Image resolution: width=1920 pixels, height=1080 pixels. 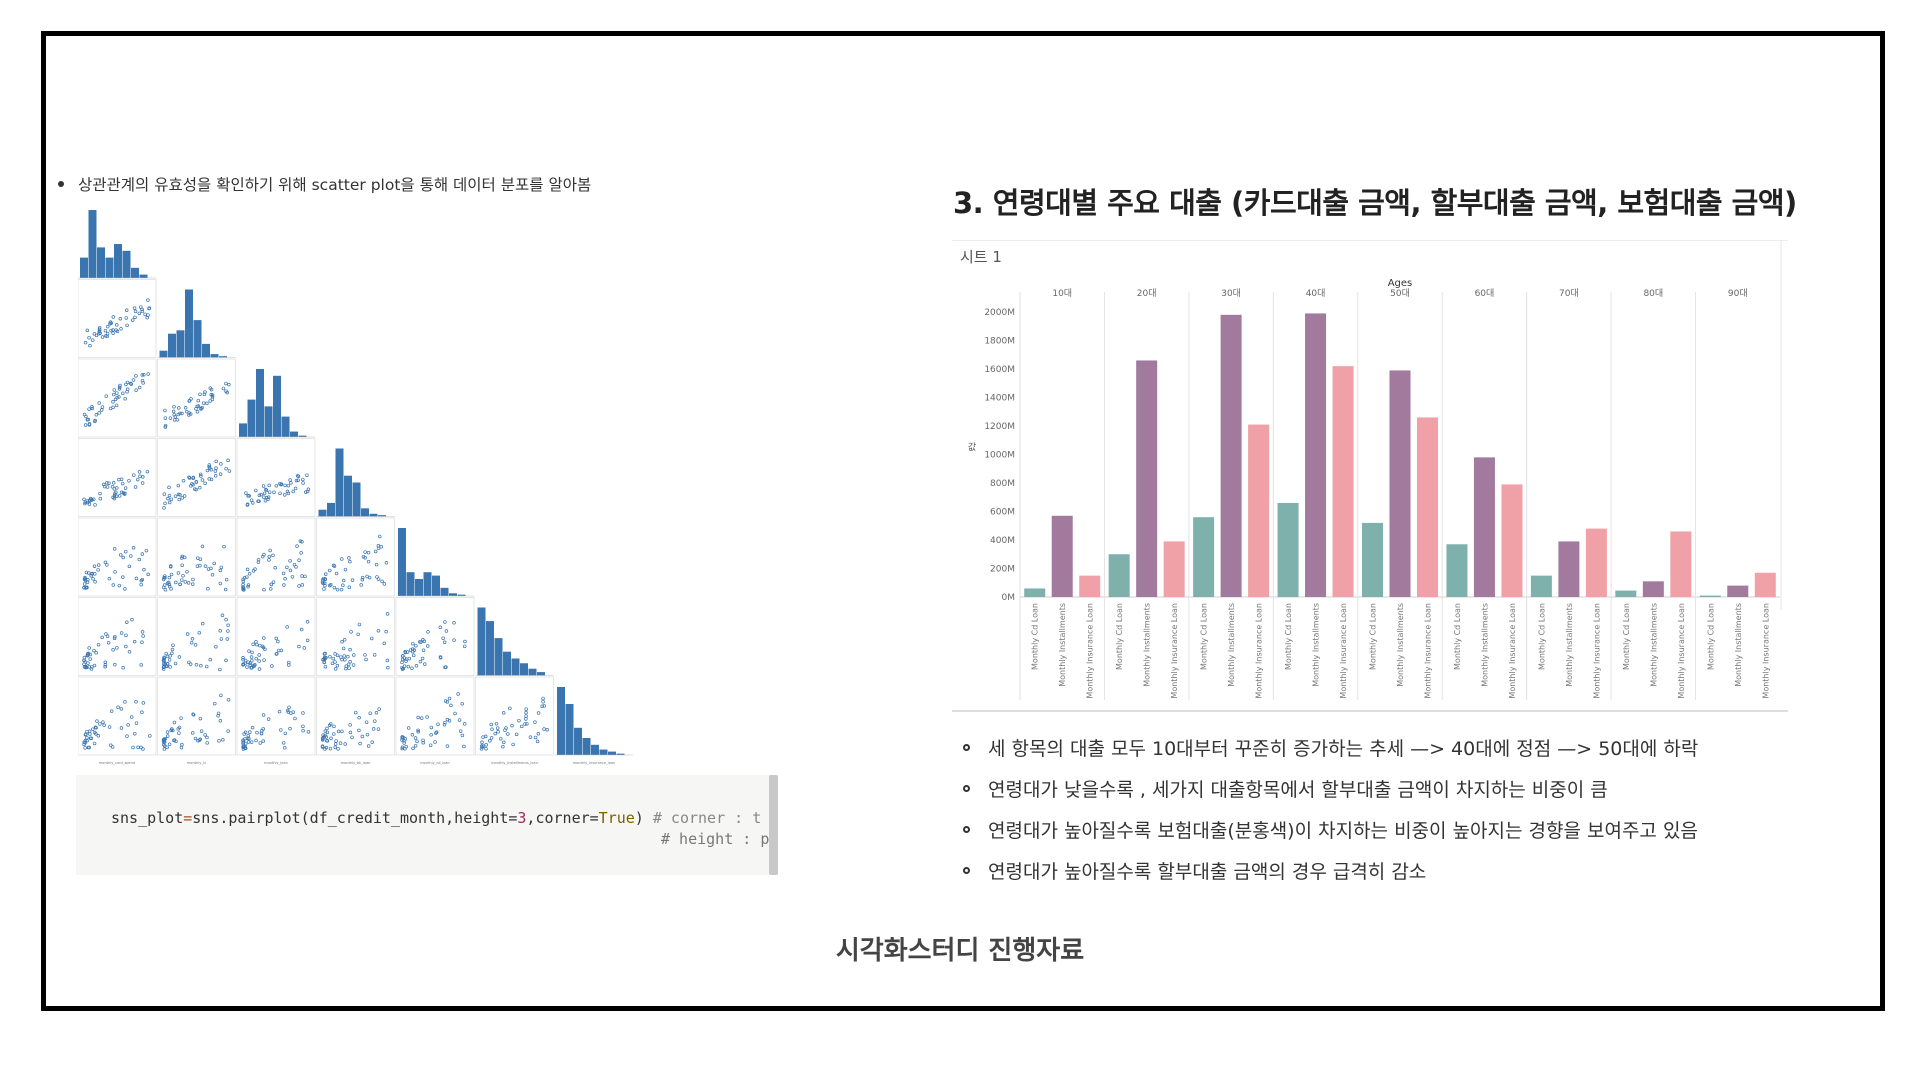 What do you see at coordinates (1035, 636) in the screenshot?
I see `x-tick-label: Monthly Cd Loan` at bounding box center [1035, 636].